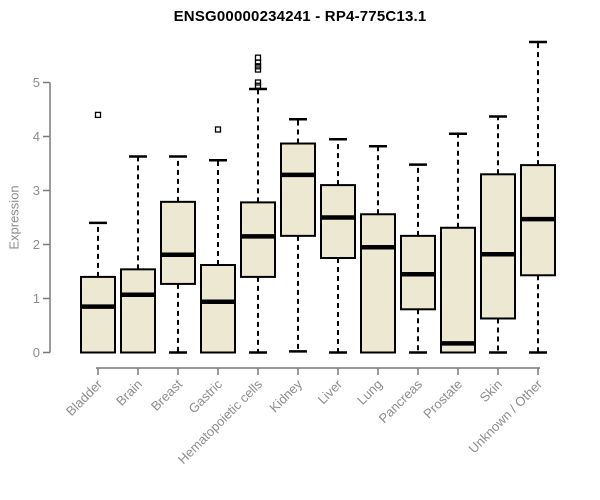  Describe the element at coordinates (338, 222) in the screenshot. I see `box-liver` at that location.